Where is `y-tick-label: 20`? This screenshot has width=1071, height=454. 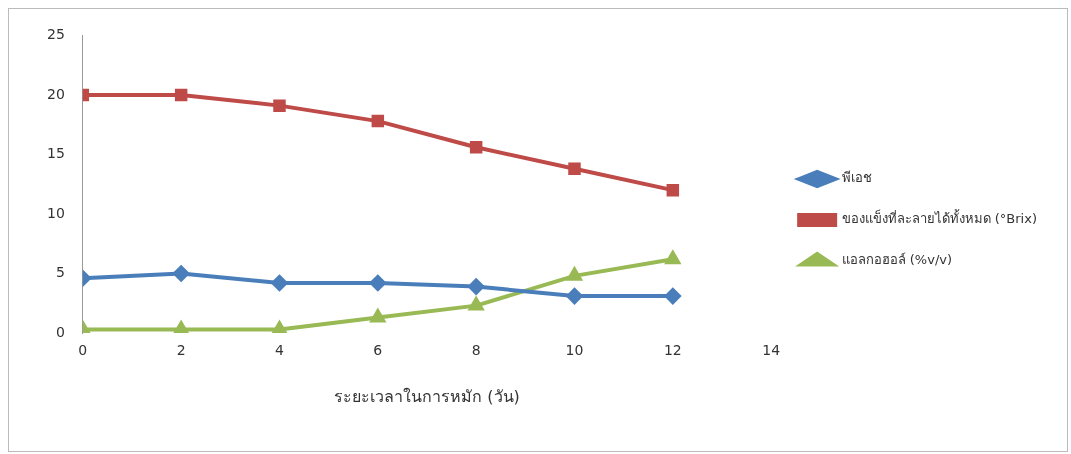
y-tick-label: 20 is located at coordinates (55, 93).